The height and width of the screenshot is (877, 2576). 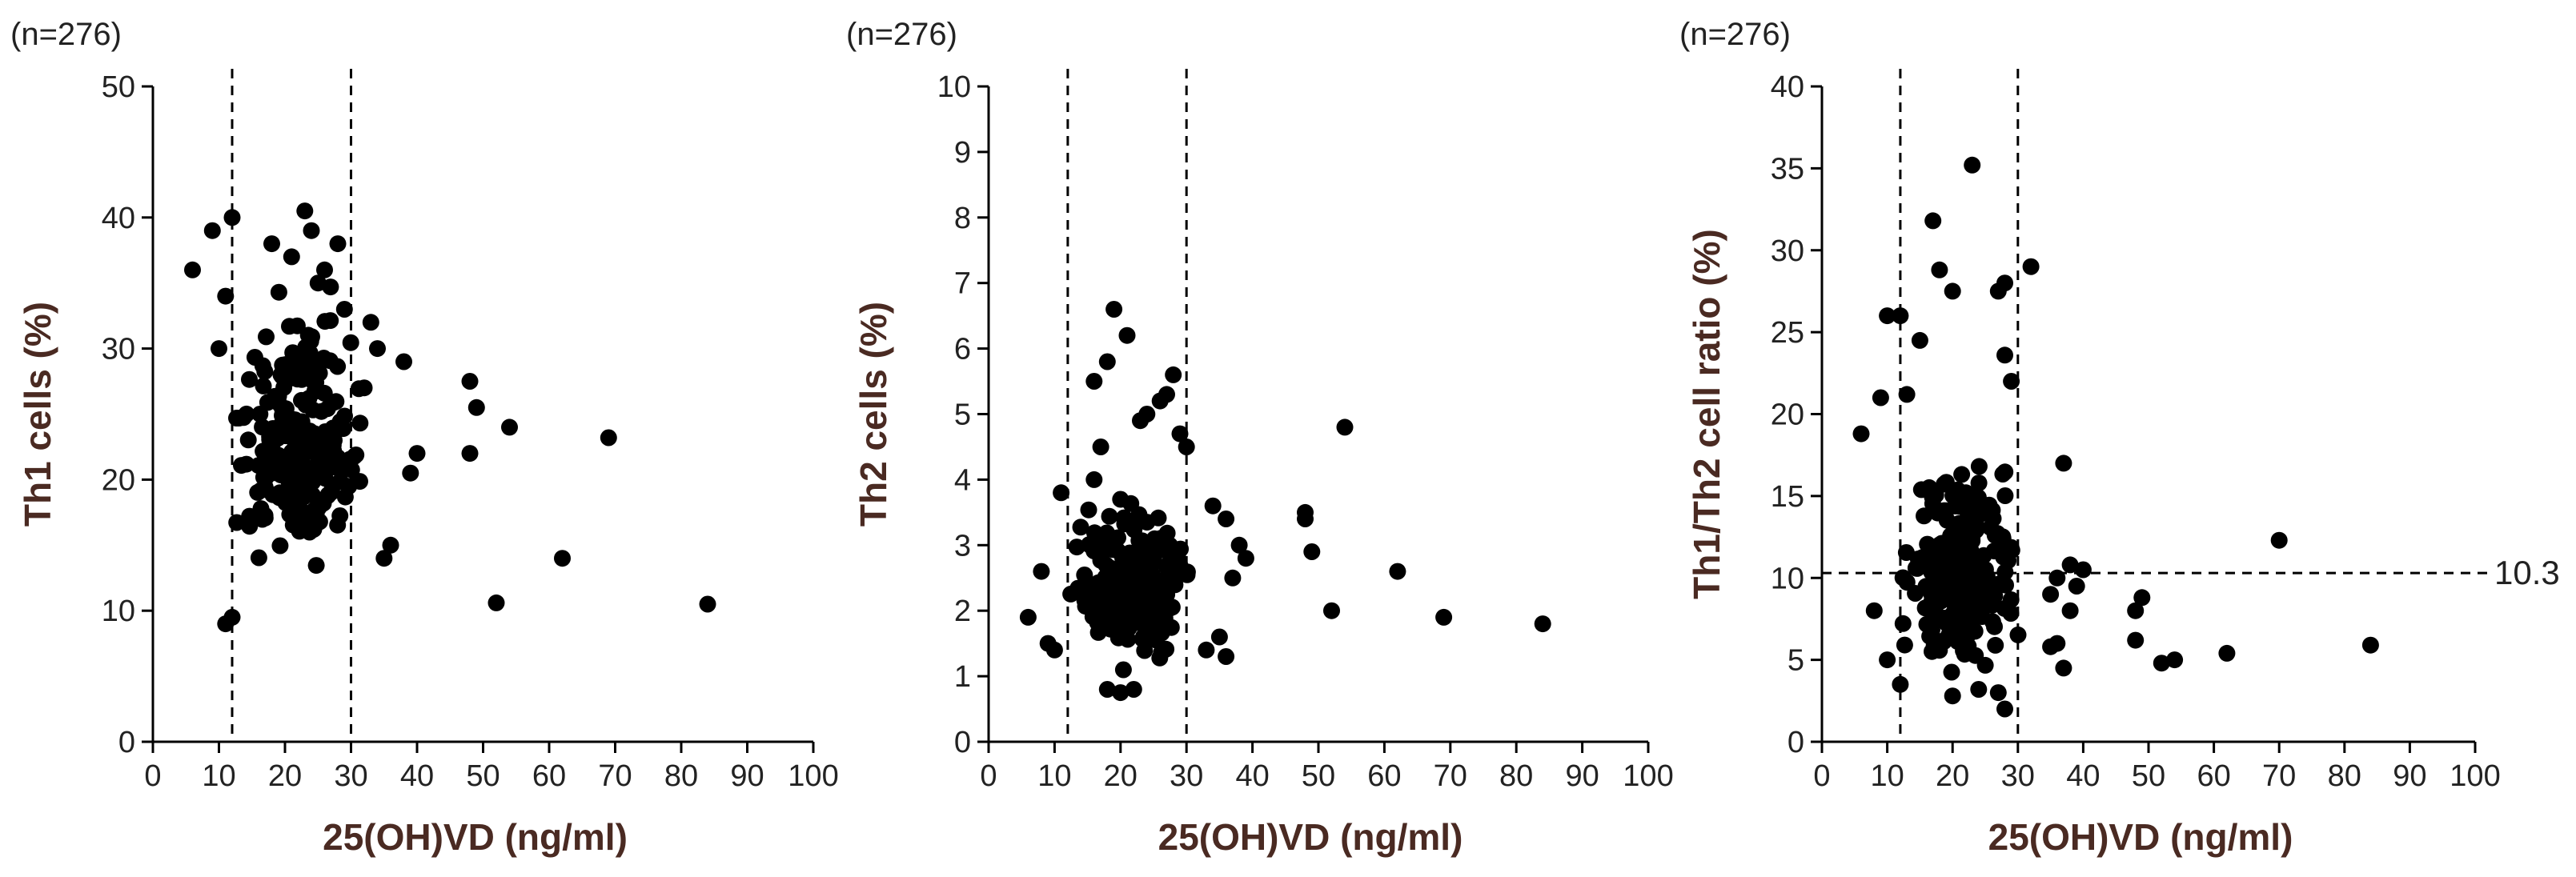 What do you see at coordinates (1707, 414) in the screenshot?
I see `y-axis-title: Th1/Th2 cell ratio (%)` at bounding box center [1707, 414].